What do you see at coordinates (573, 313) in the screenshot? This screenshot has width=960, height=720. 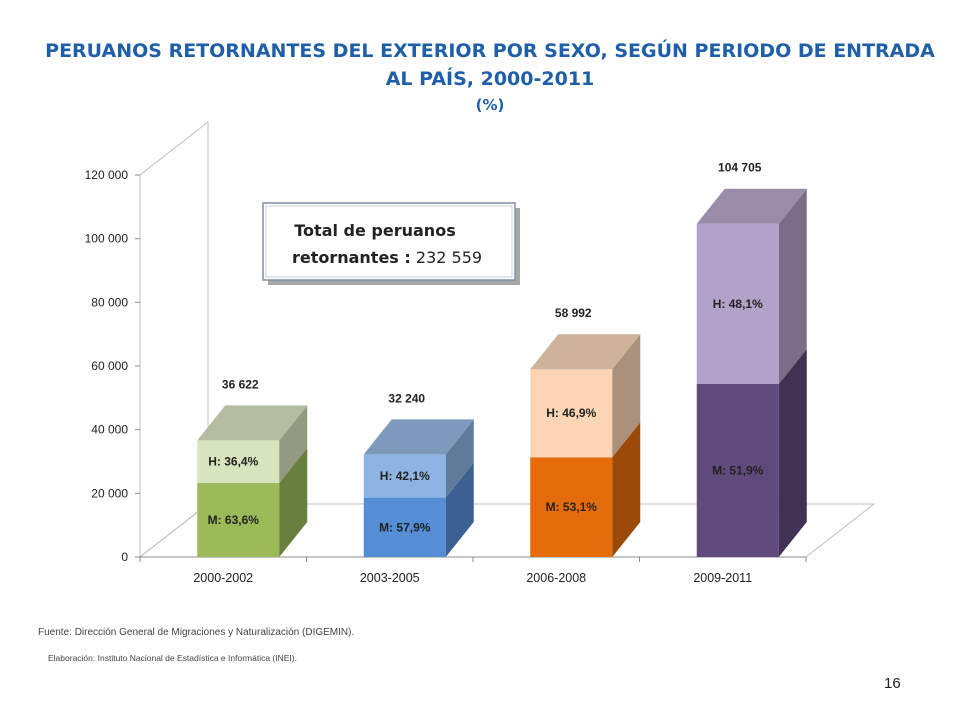 I see `total-label: 58 992` at bounding box center [573, 313].